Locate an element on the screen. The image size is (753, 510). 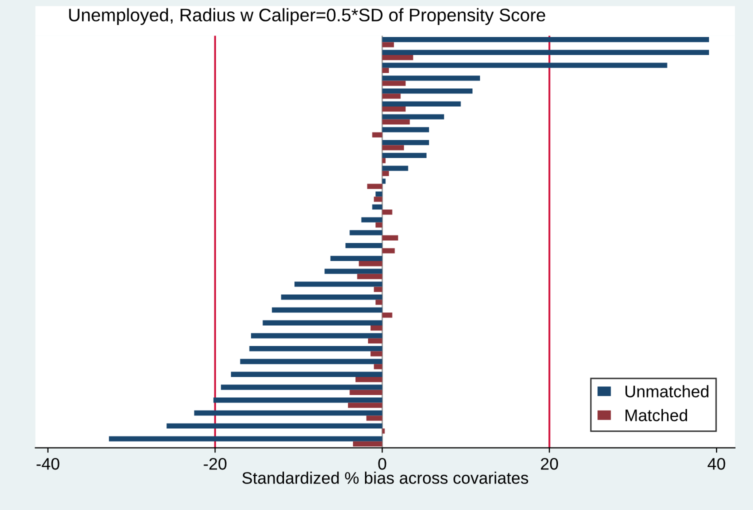
chart-title: Unemployed, Radius w Caliper=0.5*SD of Propensity Score is located at coordinates (307, 16).